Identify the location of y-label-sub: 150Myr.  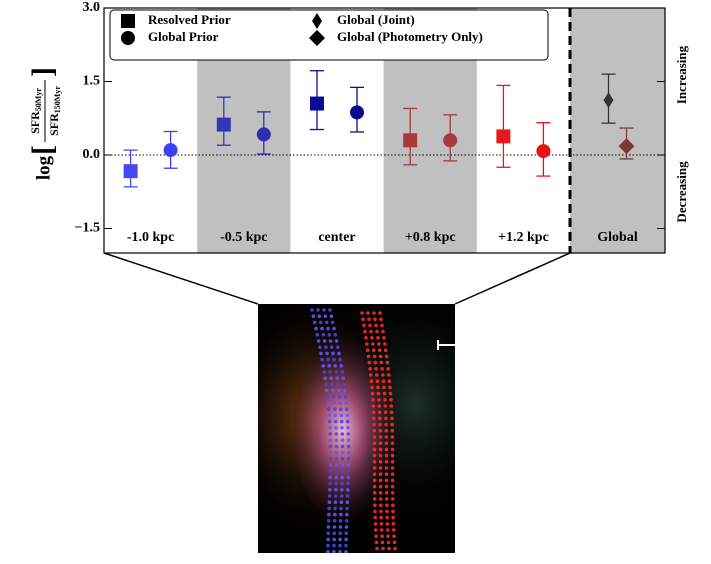
(57, 100).